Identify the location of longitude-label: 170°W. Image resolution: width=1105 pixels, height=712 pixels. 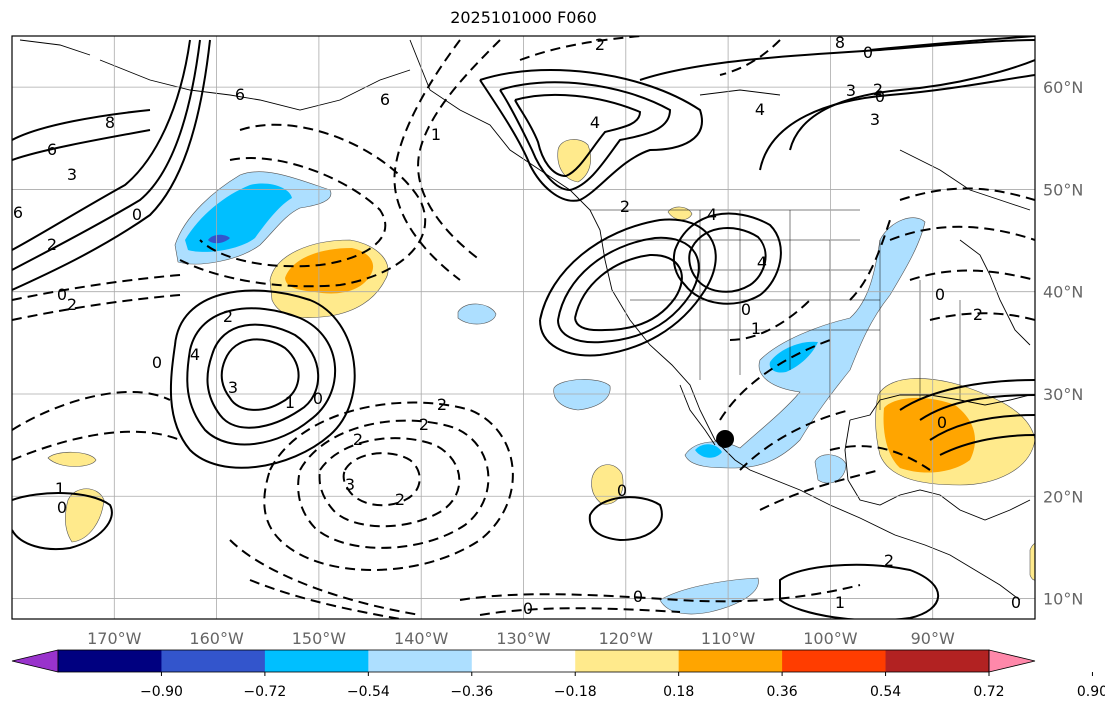
(114, 638).